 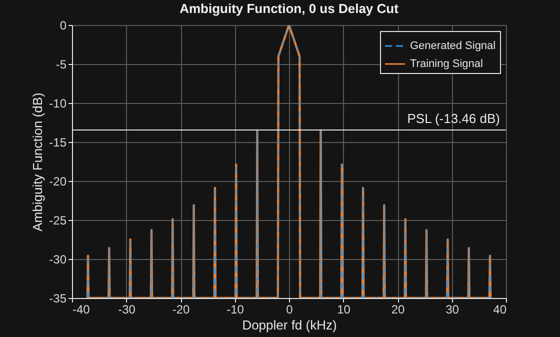 I want to click on y-tick-label: -30, so click(x=58, y=259).